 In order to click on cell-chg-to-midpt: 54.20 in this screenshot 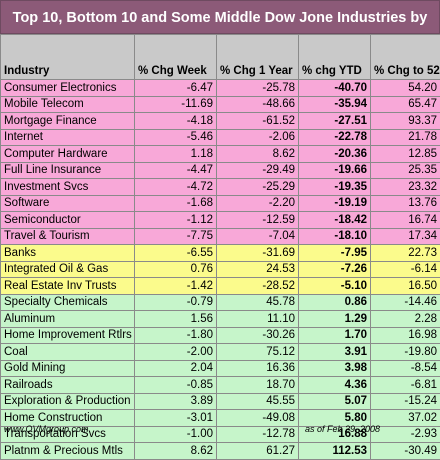, I will do `click(405, 88)`.